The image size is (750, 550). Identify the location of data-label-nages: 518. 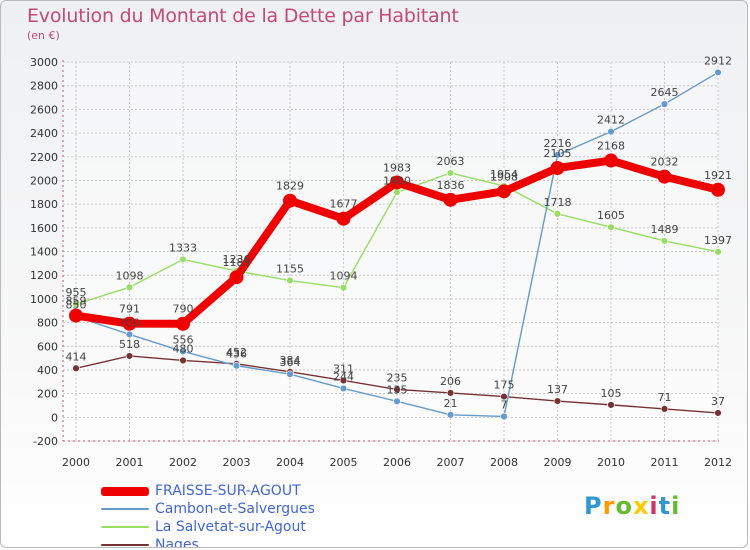
(129, 344).